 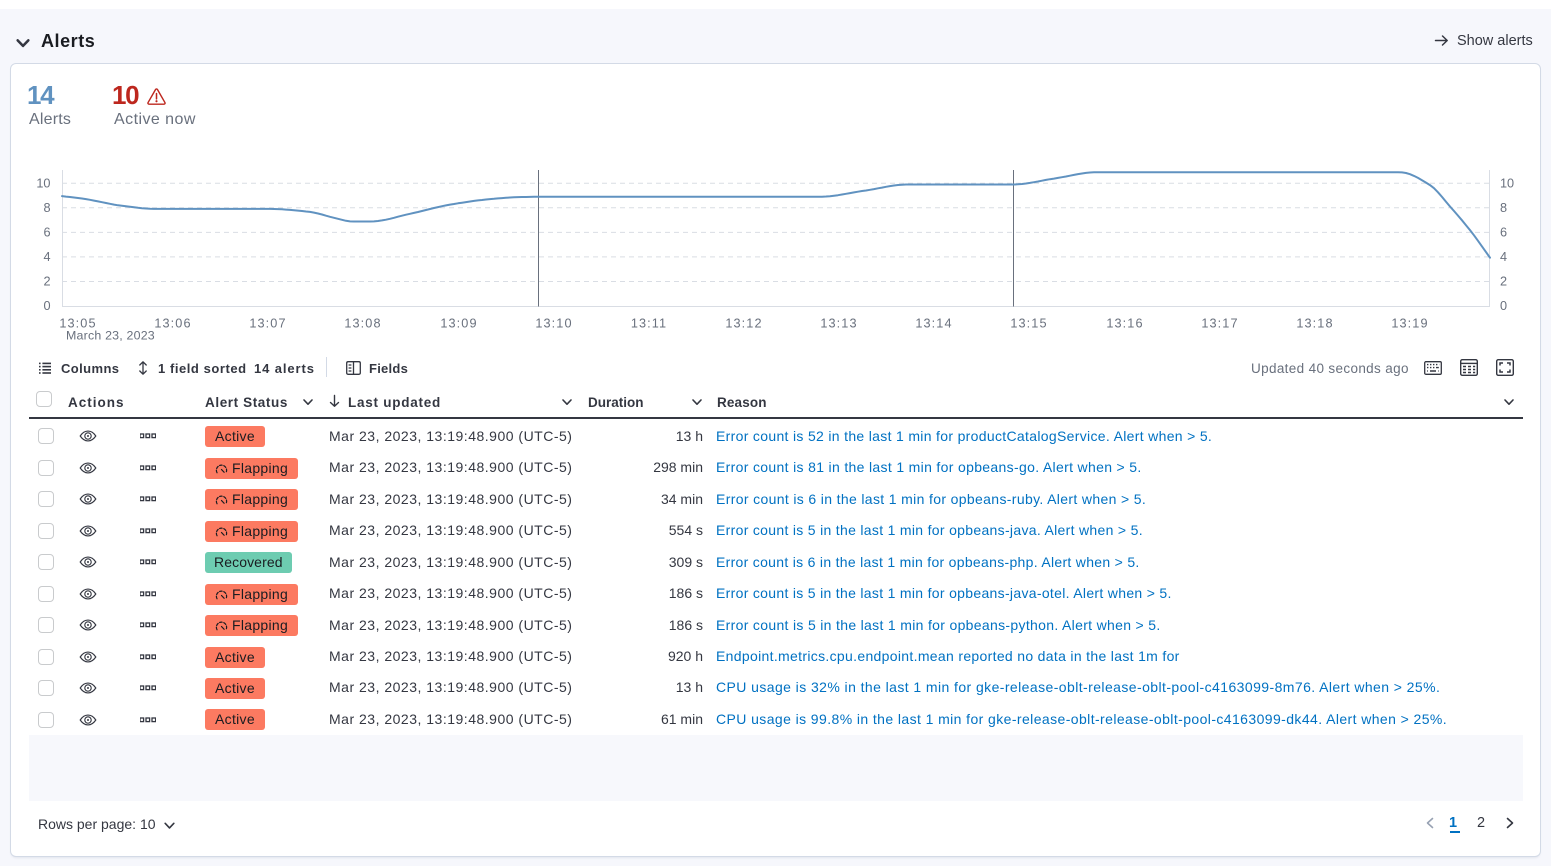 What do you see at coordinates (362, 324) in the screenshot?
I see `svg-text: 13:08` at bounding box center [362, 324].